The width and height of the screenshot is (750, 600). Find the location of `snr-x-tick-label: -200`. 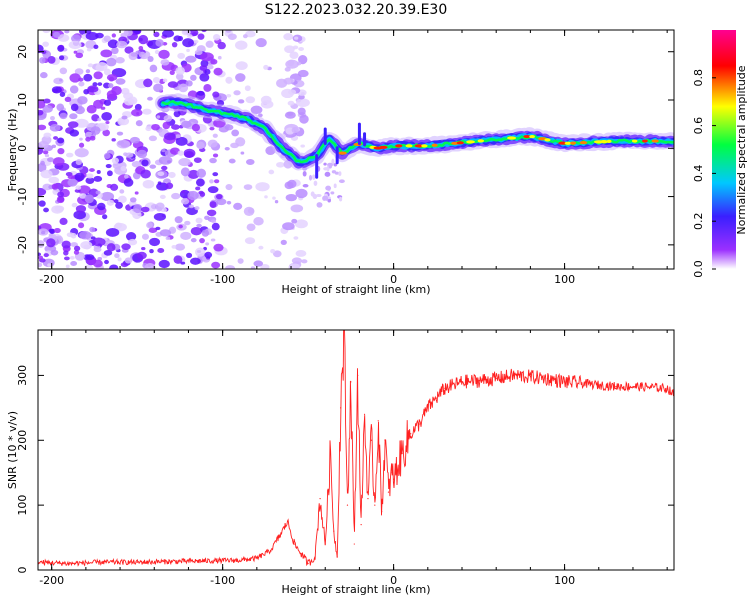

snr-x-tick-label: -200 is located at coordinates (51, 580).